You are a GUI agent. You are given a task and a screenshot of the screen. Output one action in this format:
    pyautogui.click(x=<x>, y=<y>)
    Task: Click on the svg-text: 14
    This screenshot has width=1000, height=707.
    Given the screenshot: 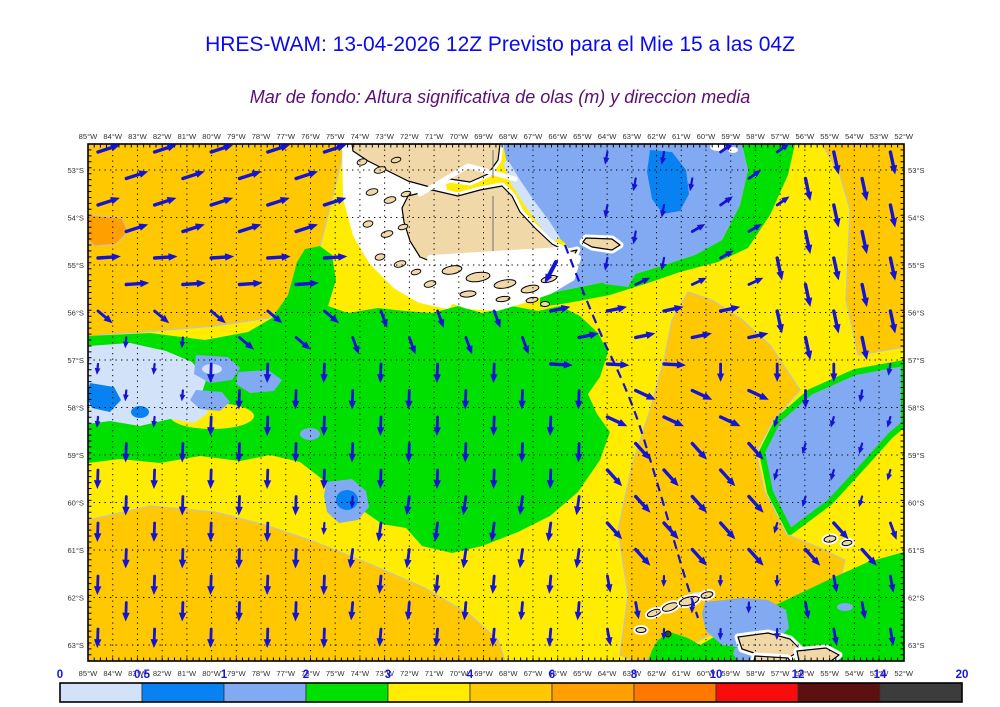 What is the action you would take?
    pyautogui.click(x=880, y=675)
    